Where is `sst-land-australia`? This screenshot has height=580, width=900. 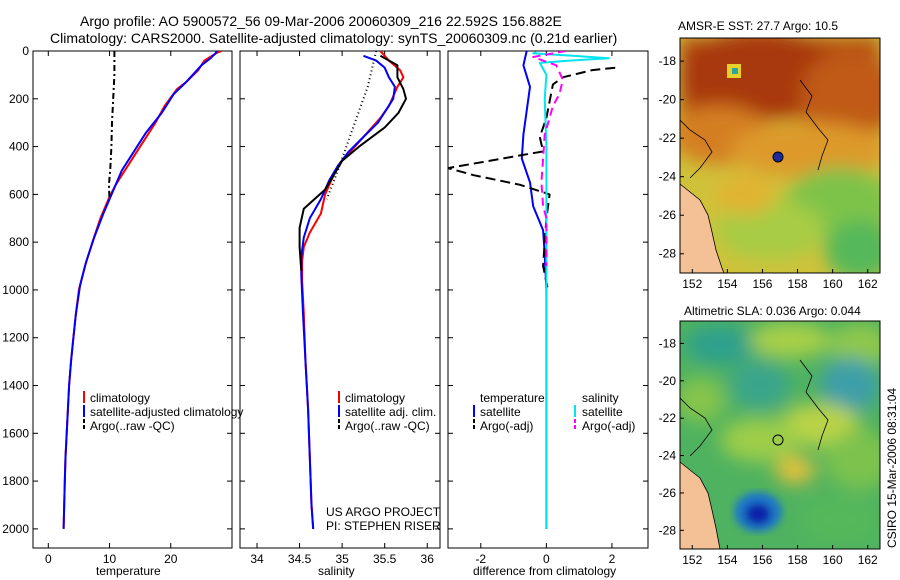 sst-land-australia is located at coordinates (702, 228).